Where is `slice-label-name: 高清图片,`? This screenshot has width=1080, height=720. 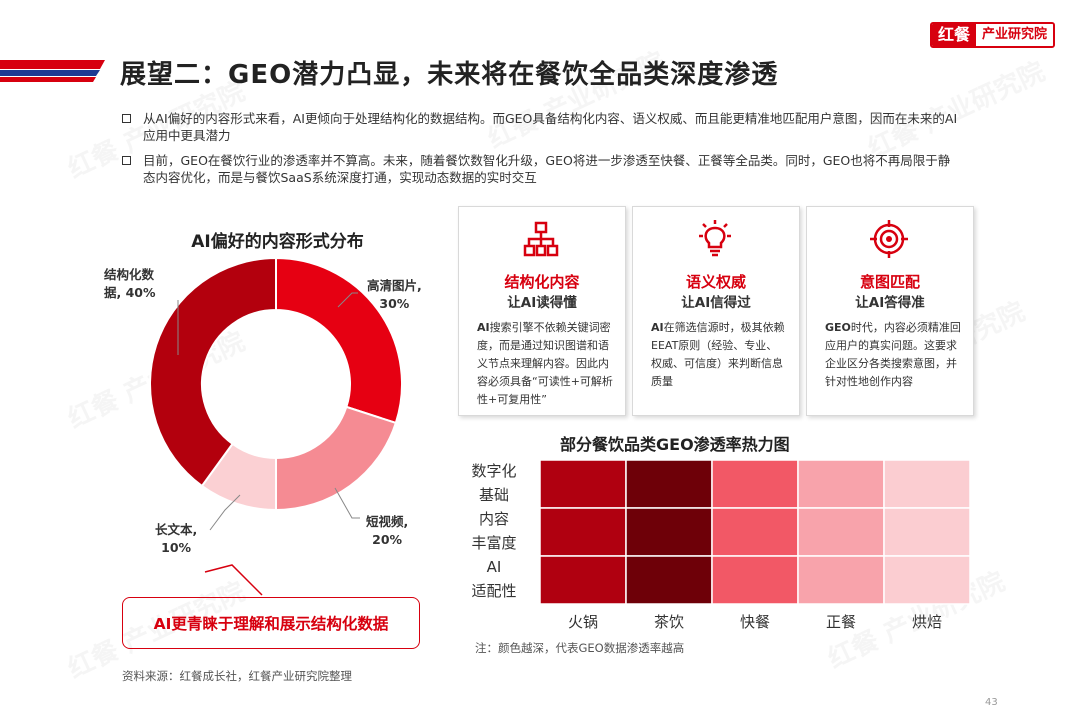
slice-label-name: 高清图片, is located at coordinates (394, 285).